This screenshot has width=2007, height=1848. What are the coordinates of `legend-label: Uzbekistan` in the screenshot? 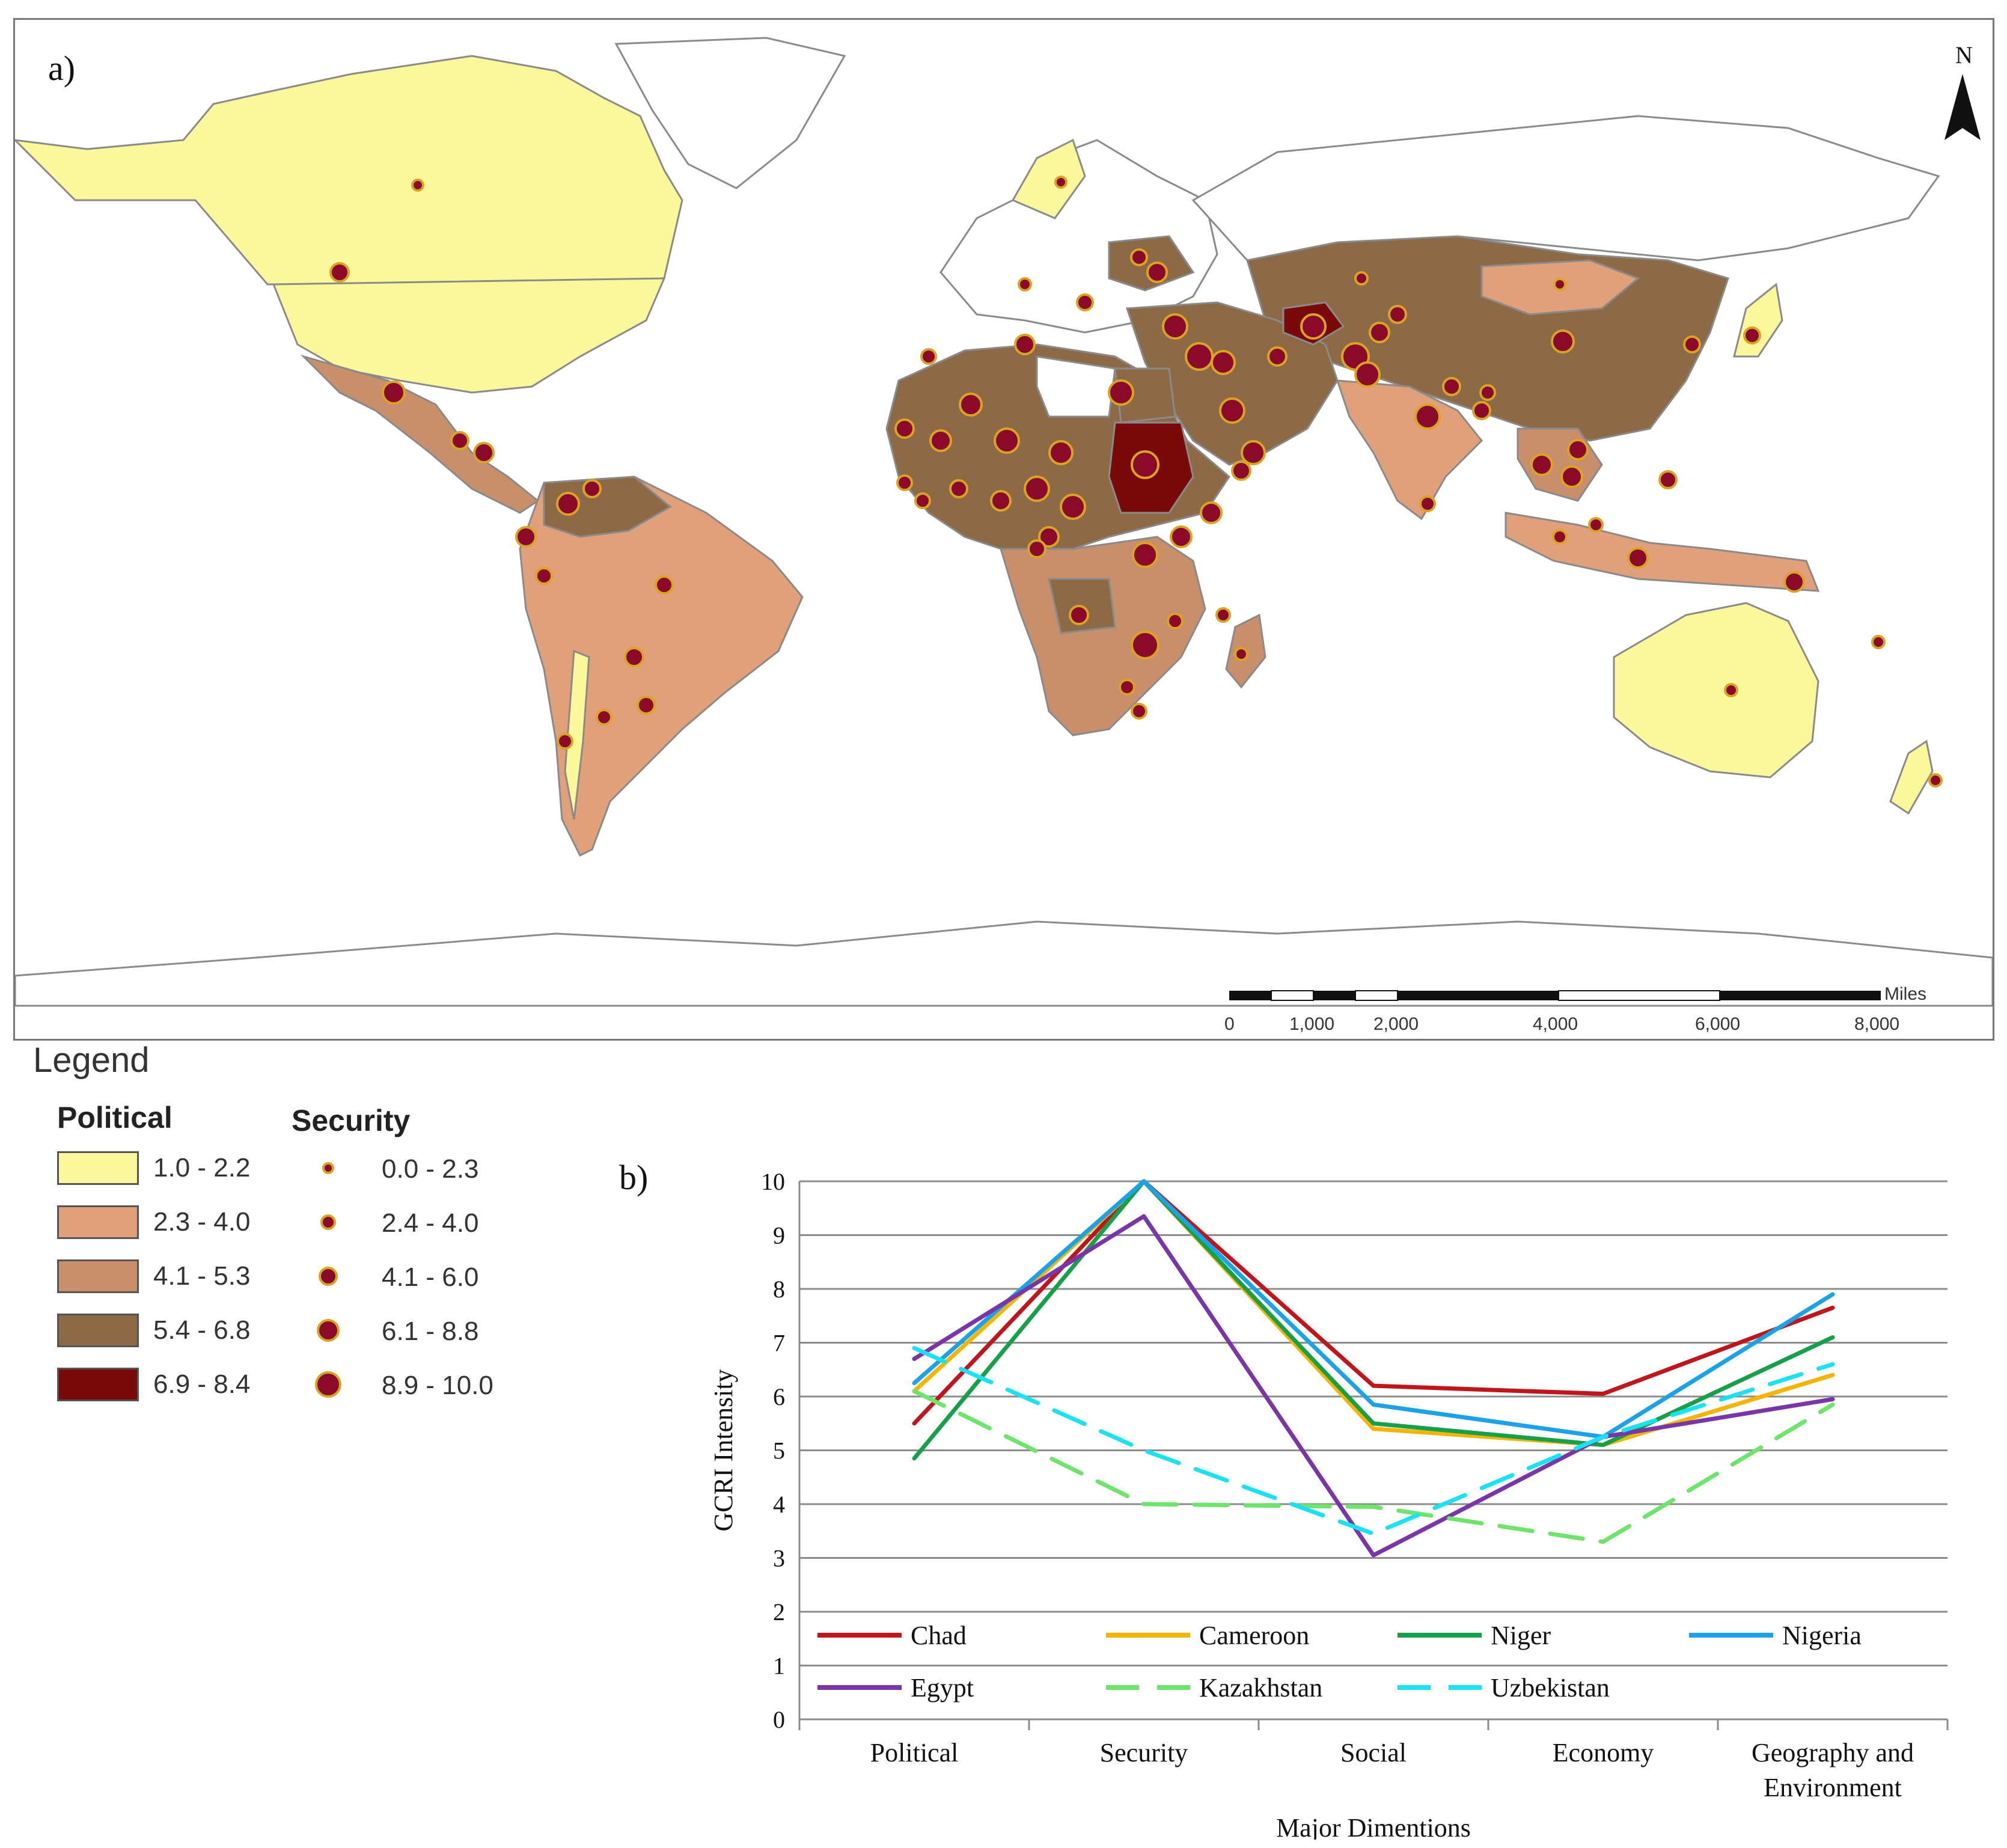 It's located at (1550, 1688).